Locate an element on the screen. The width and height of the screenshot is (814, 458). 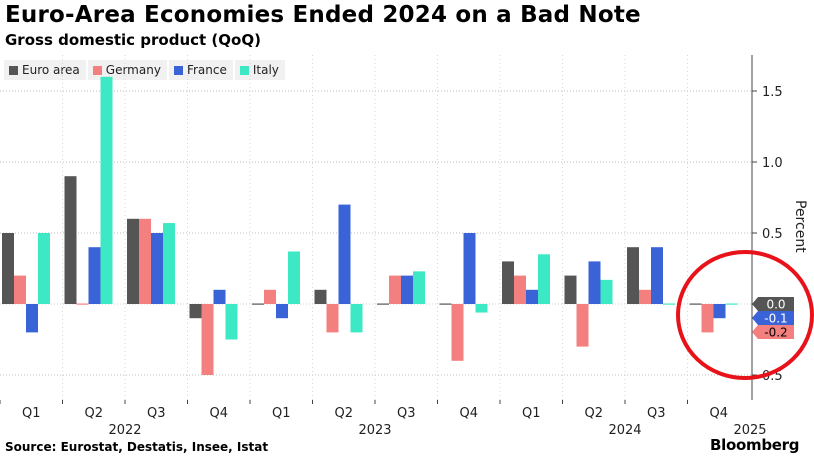
end-label-text-0: 0.0 is located at coordinates (775, 305).